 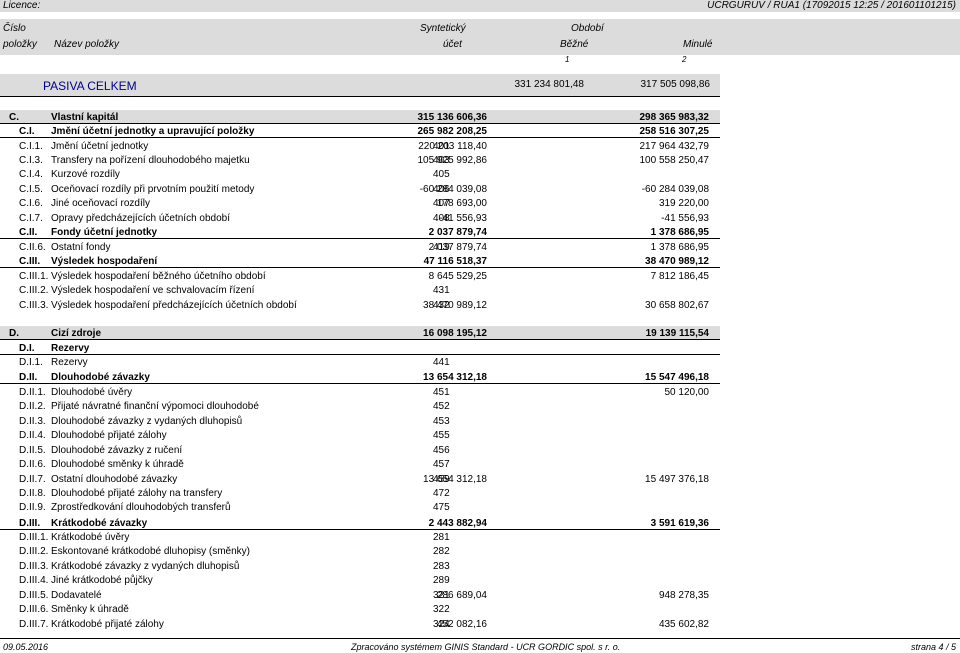 I want to click on col-ucet: účet, so click(x=452, y=44).